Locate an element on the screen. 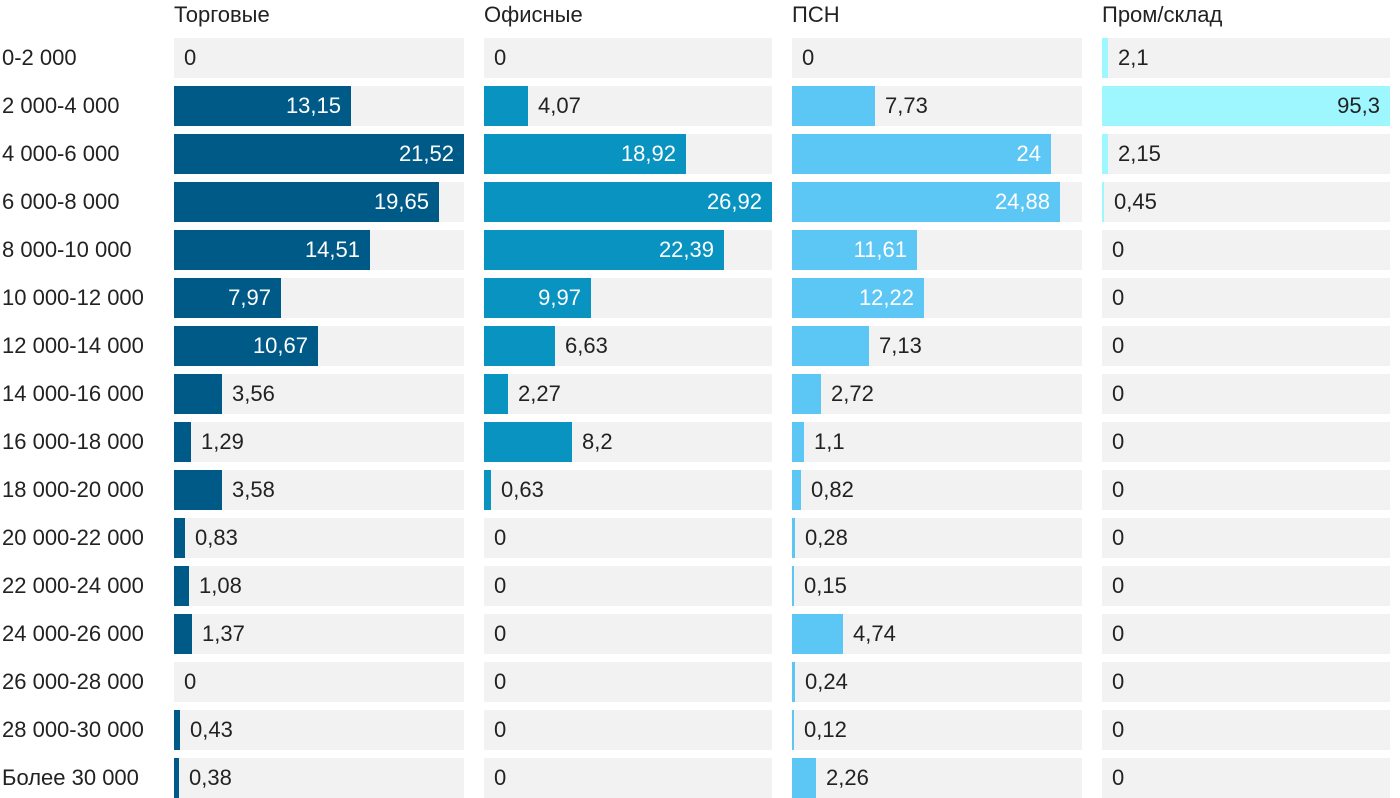 The width and height of the screenshot is (1400, 798). bar-track: 4,07 is located at coordinates (628, 106).